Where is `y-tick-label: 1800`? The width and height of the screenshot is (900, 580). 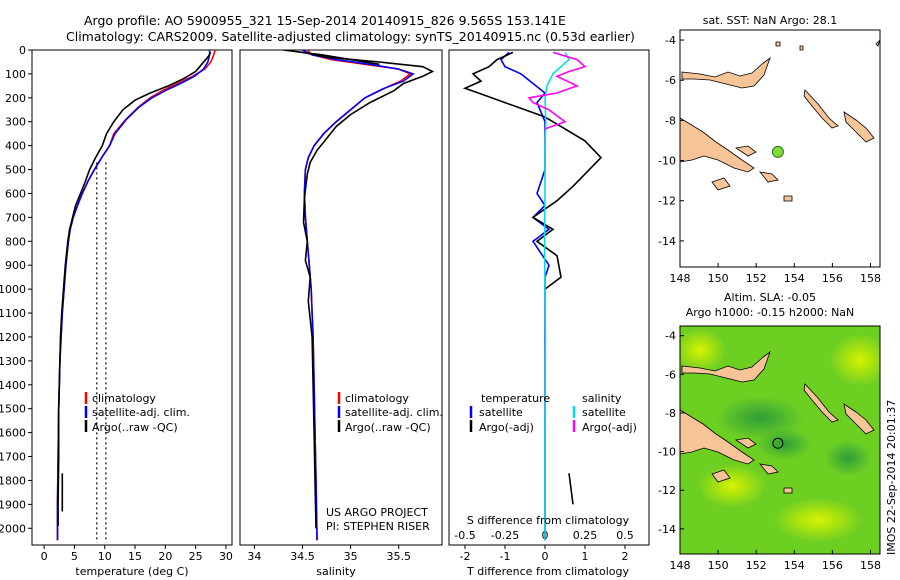
y-tick-label: 1800 is located at coordinates (13, 480).